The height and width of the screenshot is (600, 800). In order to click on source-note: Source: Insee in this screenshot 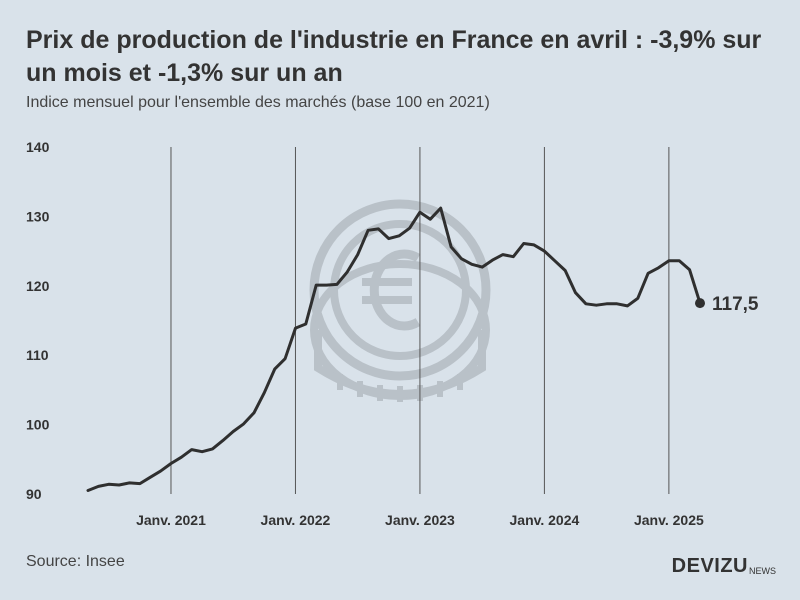, I will do `click(75, 561)`.